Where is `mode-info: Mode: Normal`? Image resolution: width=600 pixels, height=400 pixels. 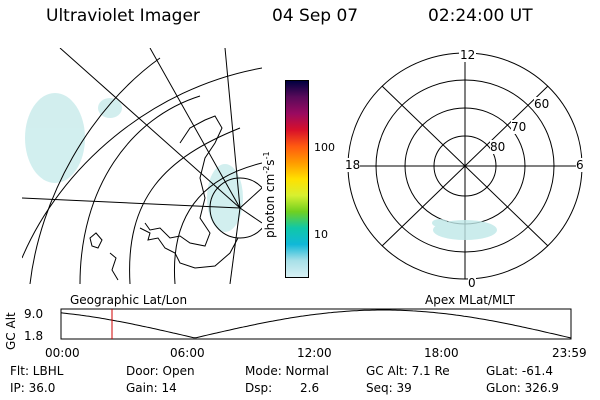 mode-info: Mode: Normal is located at coordinates (287, 371).